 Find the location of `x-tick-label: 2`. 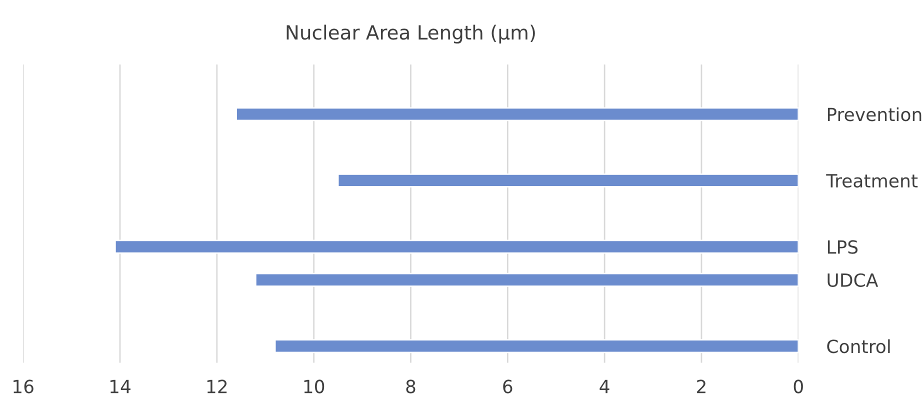

x-tick-label: 2 is located at coordinates (701, 387).